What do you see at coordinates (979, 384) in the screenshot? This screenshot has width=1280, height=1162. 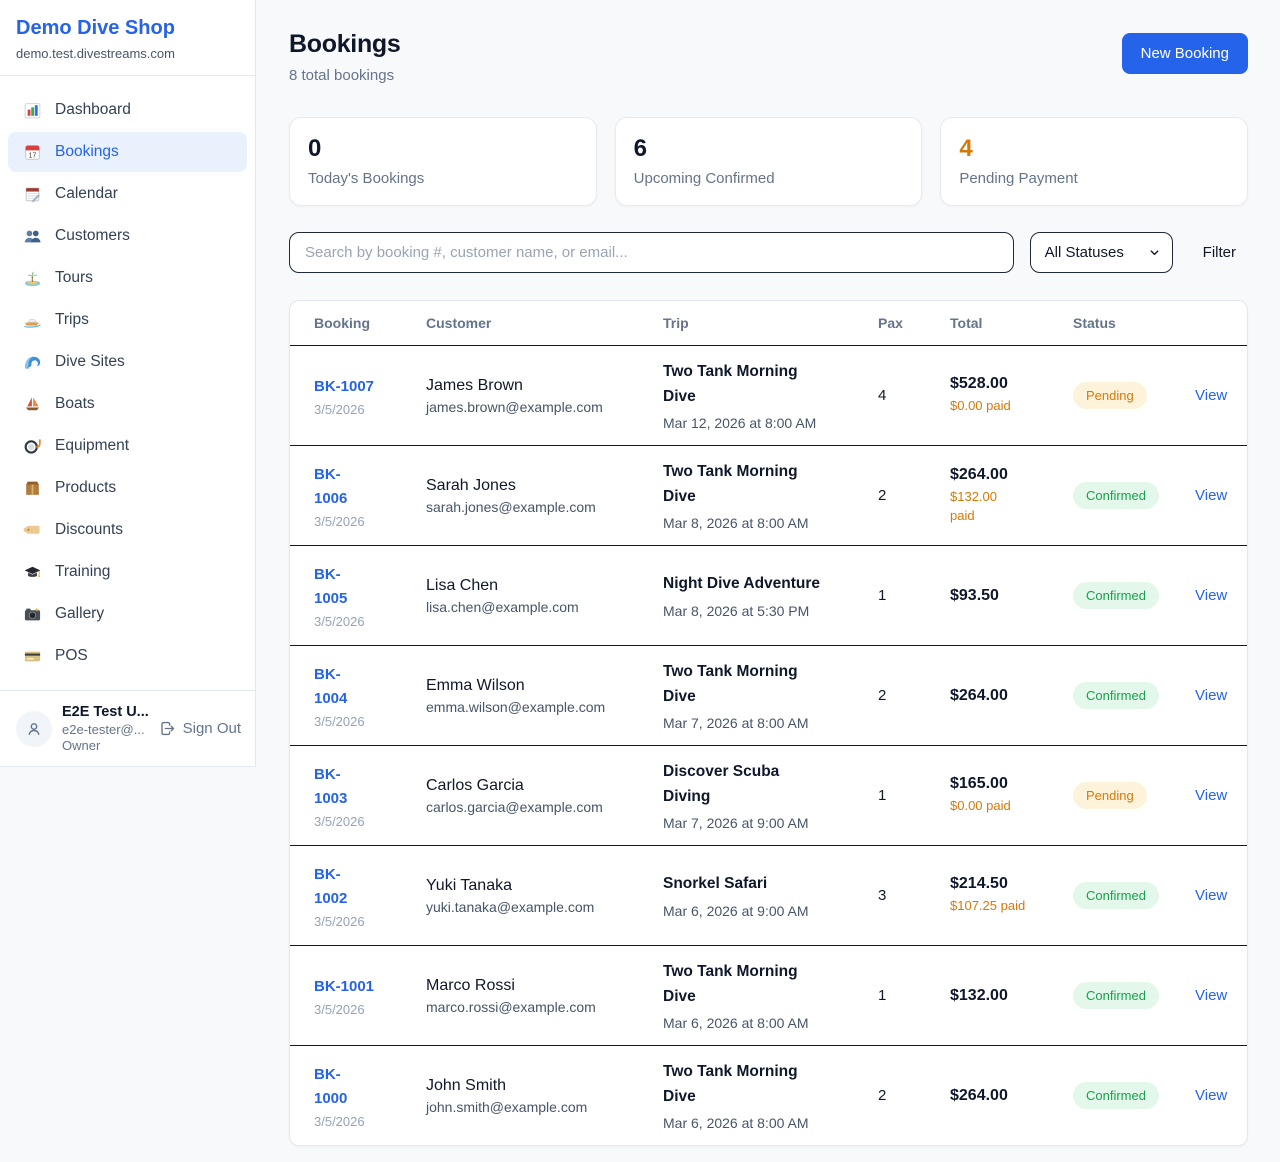 I see `total-amount: $528.00` at bounding box center [979, 384].